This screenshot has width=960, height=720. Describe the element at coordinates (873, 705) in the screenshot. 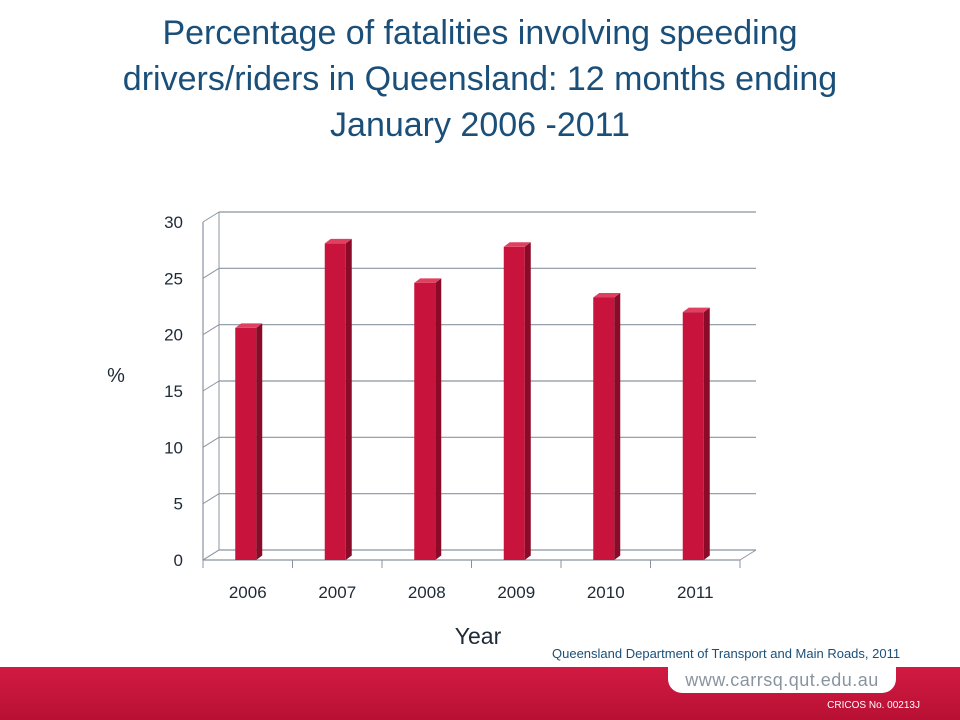

I see `cricos-number: CRICOS No. 00213J` at that location.